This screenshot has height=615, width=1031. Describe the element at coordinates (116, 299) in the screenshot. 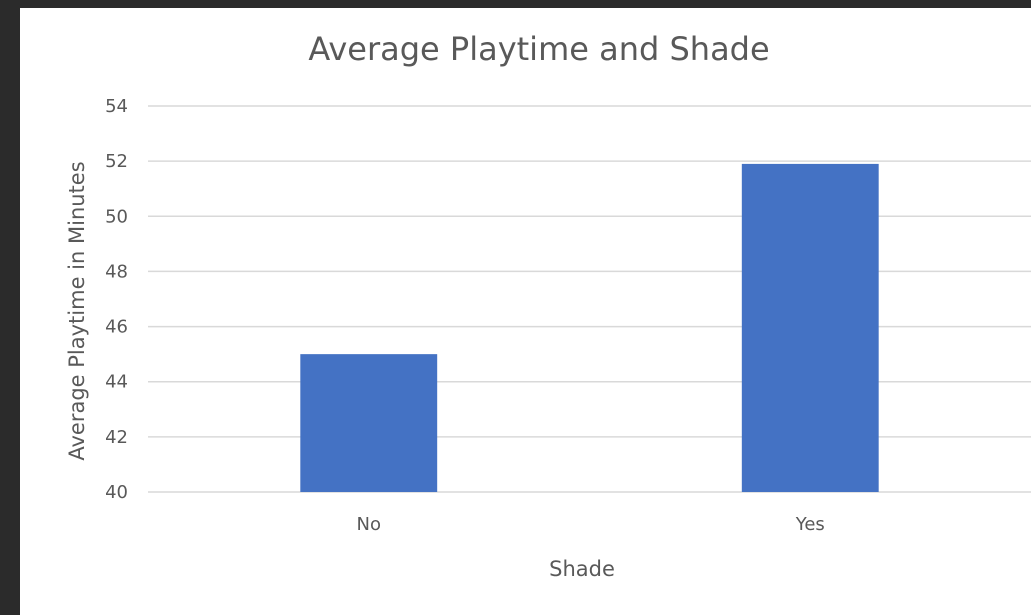

I see `y-axis-ticks: 40 42 44 46 48 50 52 54` at that location.